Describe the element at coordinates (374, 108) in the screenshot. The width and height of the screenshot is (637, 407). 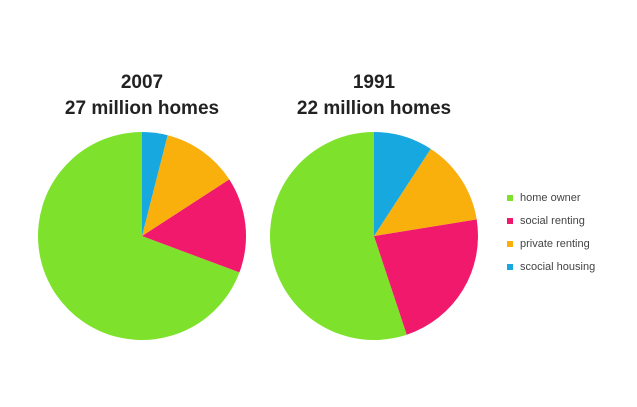
I see `chart-homes-label: 22 million homes` at that location.